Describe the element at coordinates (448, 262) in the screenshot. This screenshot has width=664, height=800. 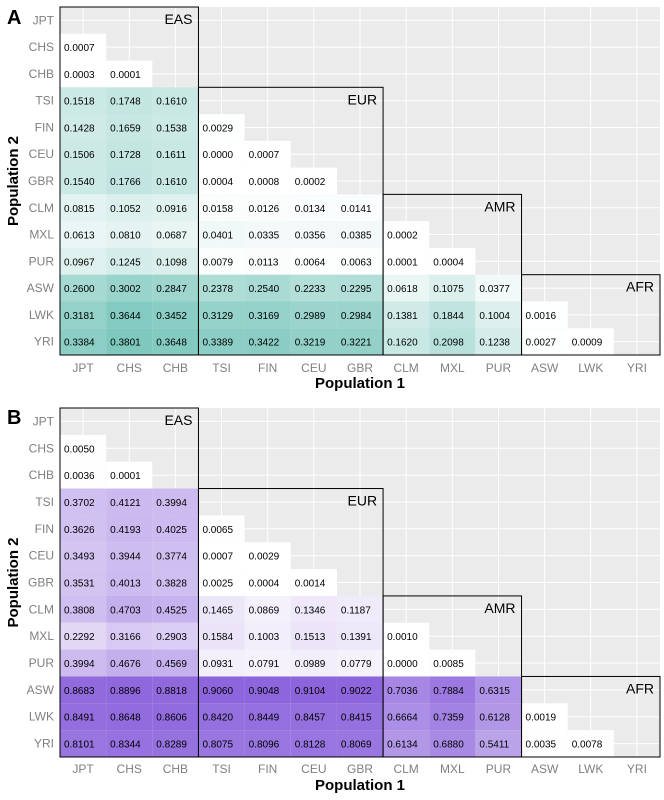
I see `cell-value-label: 0.0004` at that location.